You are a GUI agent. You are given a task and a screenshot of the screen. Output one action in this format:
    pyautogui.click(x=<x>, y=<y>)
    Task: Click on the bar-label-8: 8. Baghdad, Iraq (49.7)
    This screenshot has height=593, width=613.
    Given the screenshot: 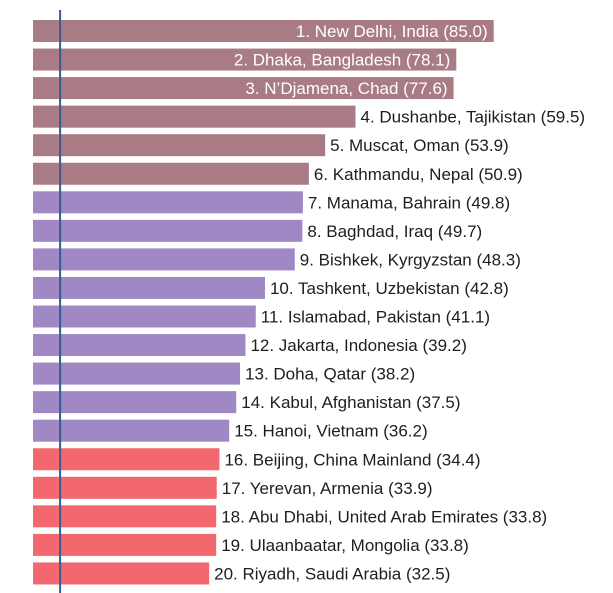 What is the action you would take?
    pyautogui.click(x=394, y=231)
    